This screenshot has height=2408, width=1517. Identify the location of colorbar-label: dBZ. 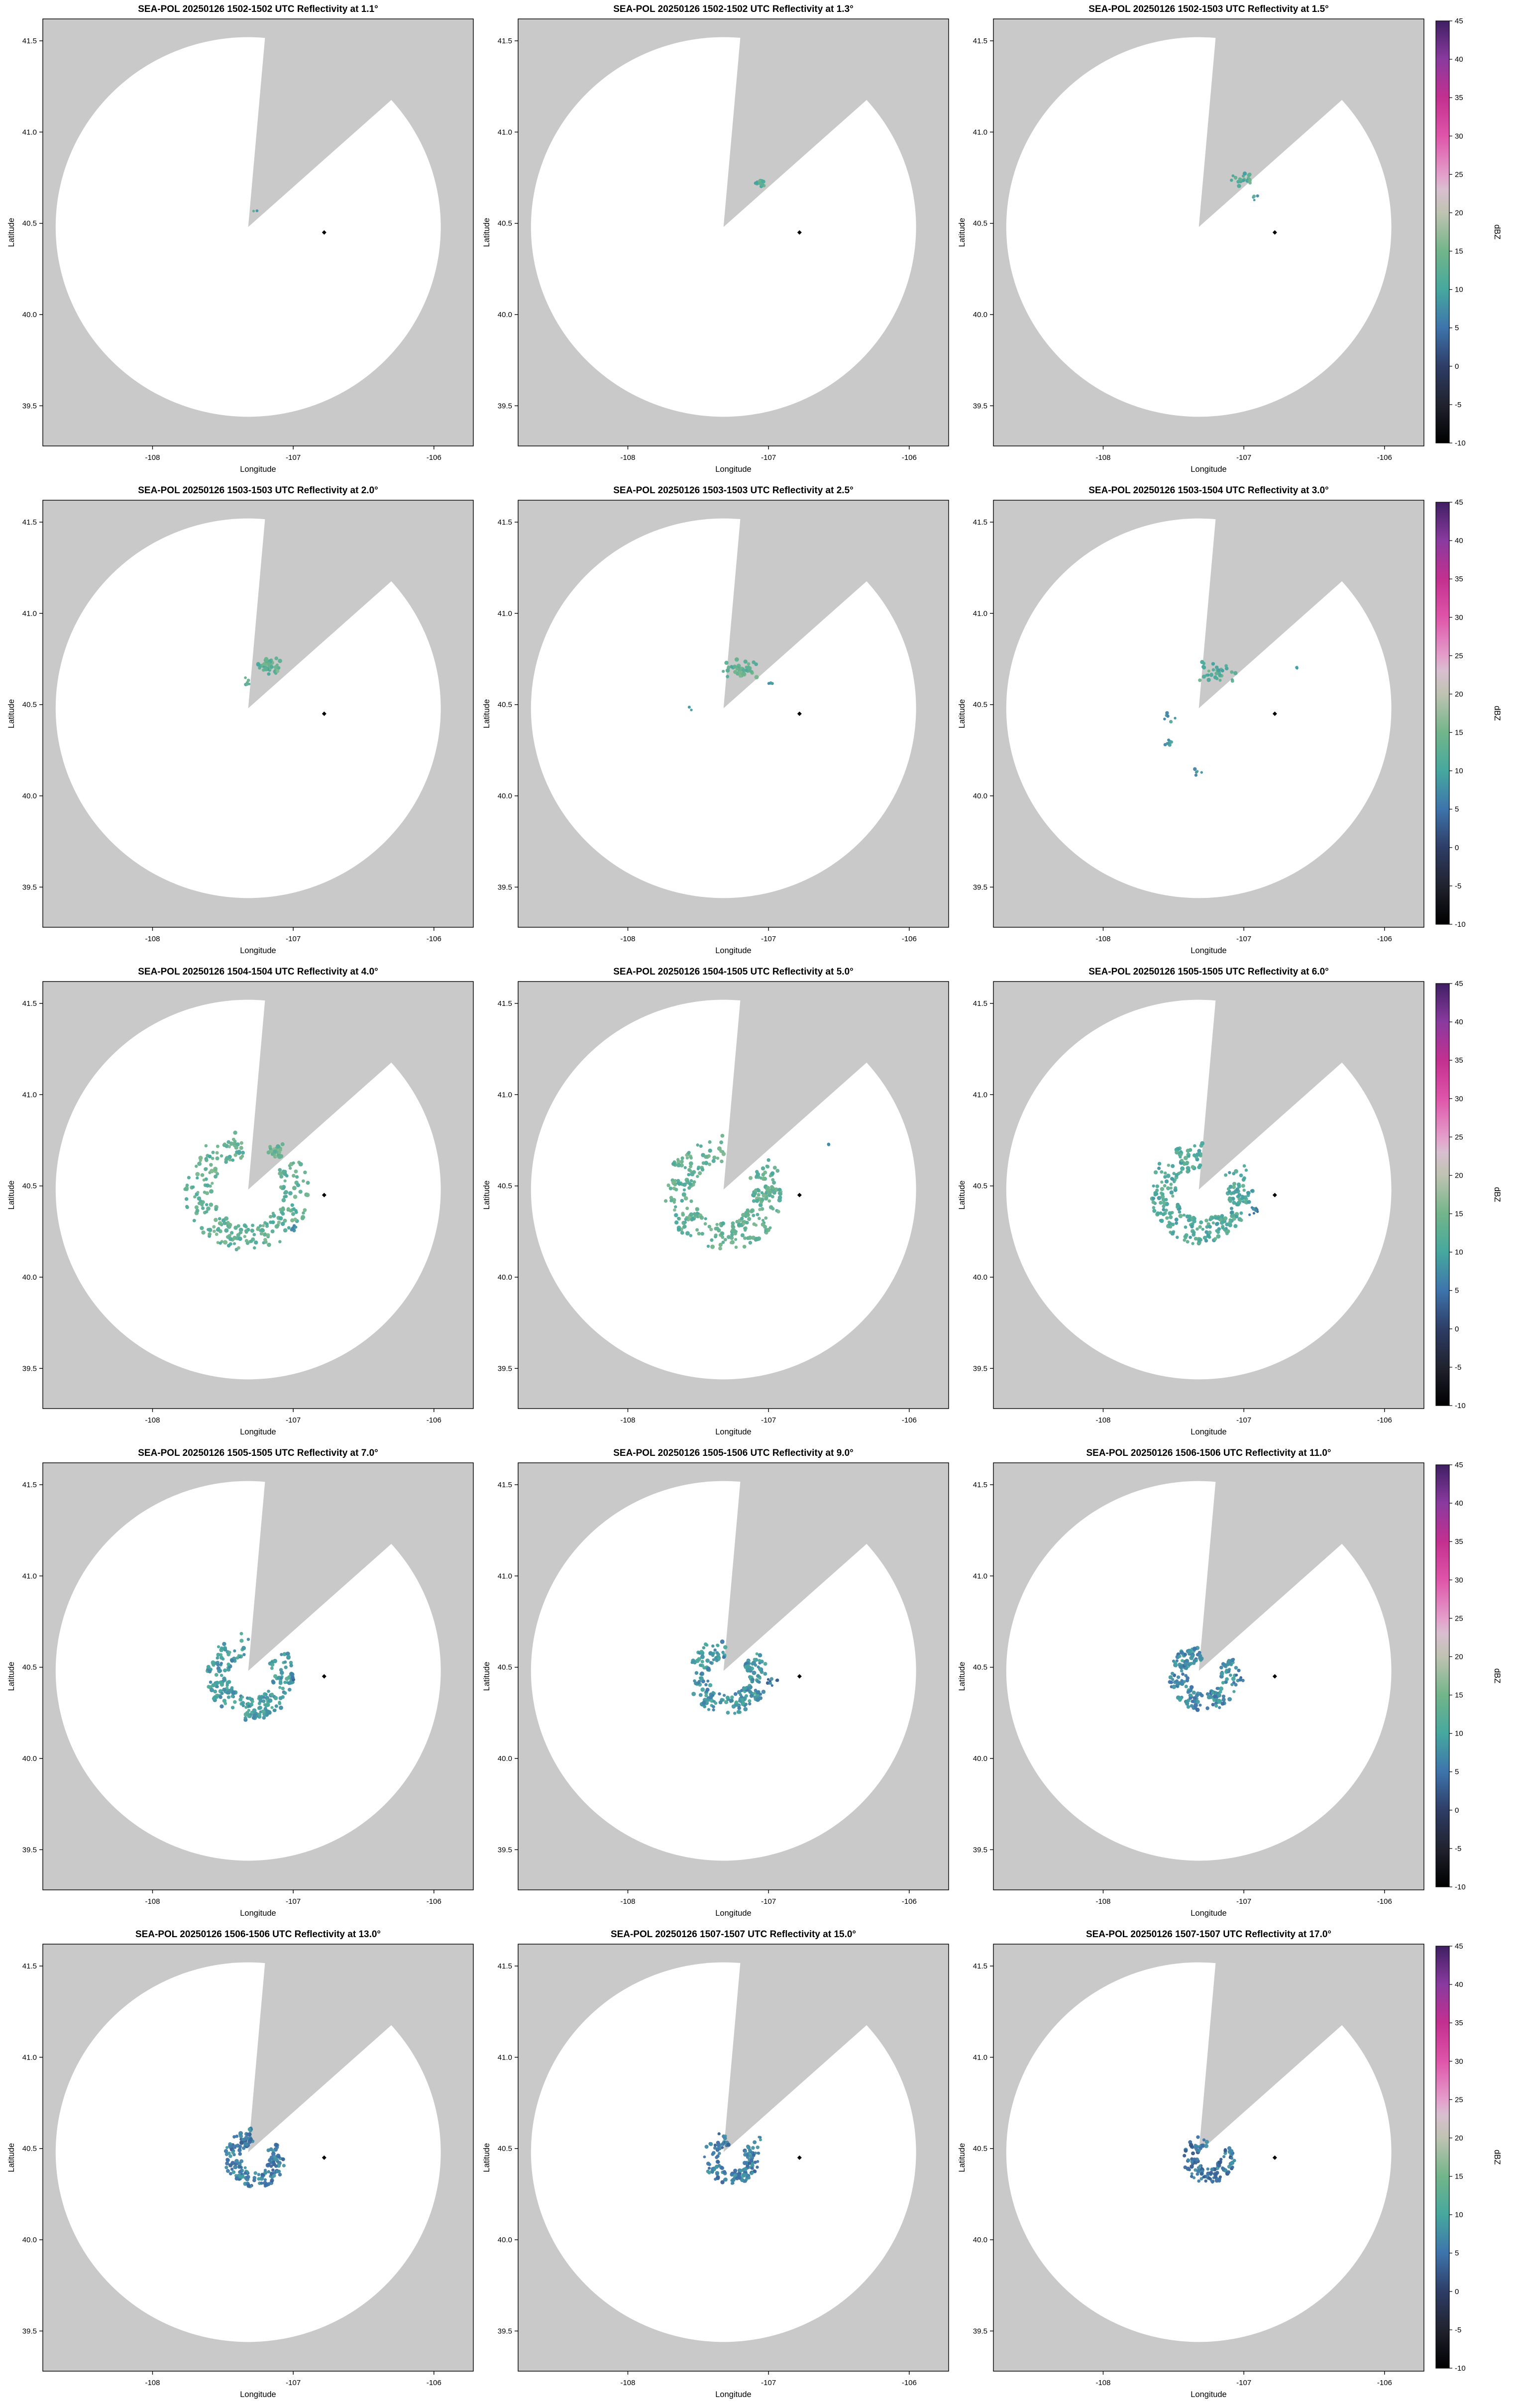
(1497, 713).